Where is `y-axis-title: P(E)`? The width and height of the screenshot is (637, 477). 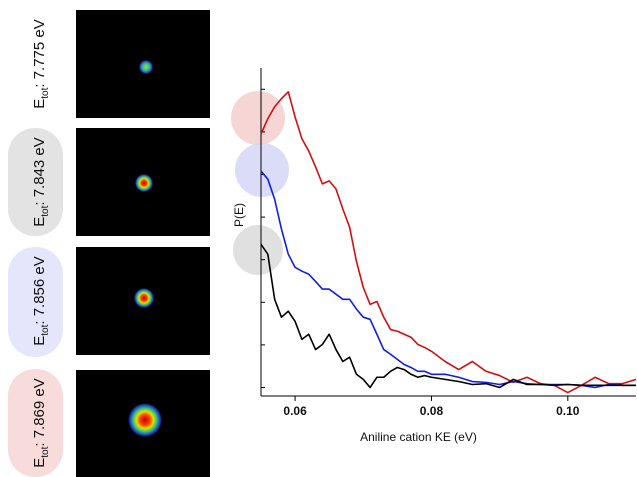
y-axis-title: P(E) is located at coordinates (239, 215).